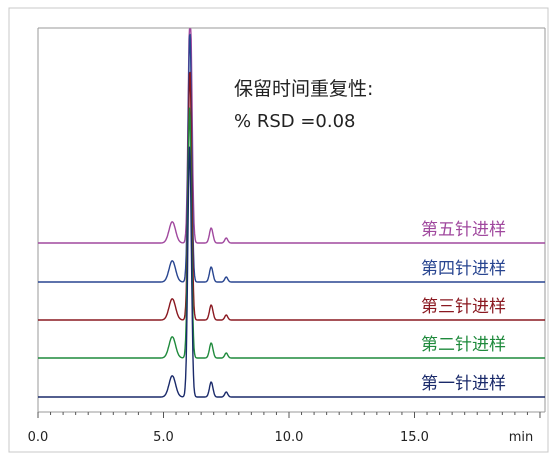 This screenshot has width=554, height=456. I want to click on x-tick-label: 15.0, so click(414, 437).